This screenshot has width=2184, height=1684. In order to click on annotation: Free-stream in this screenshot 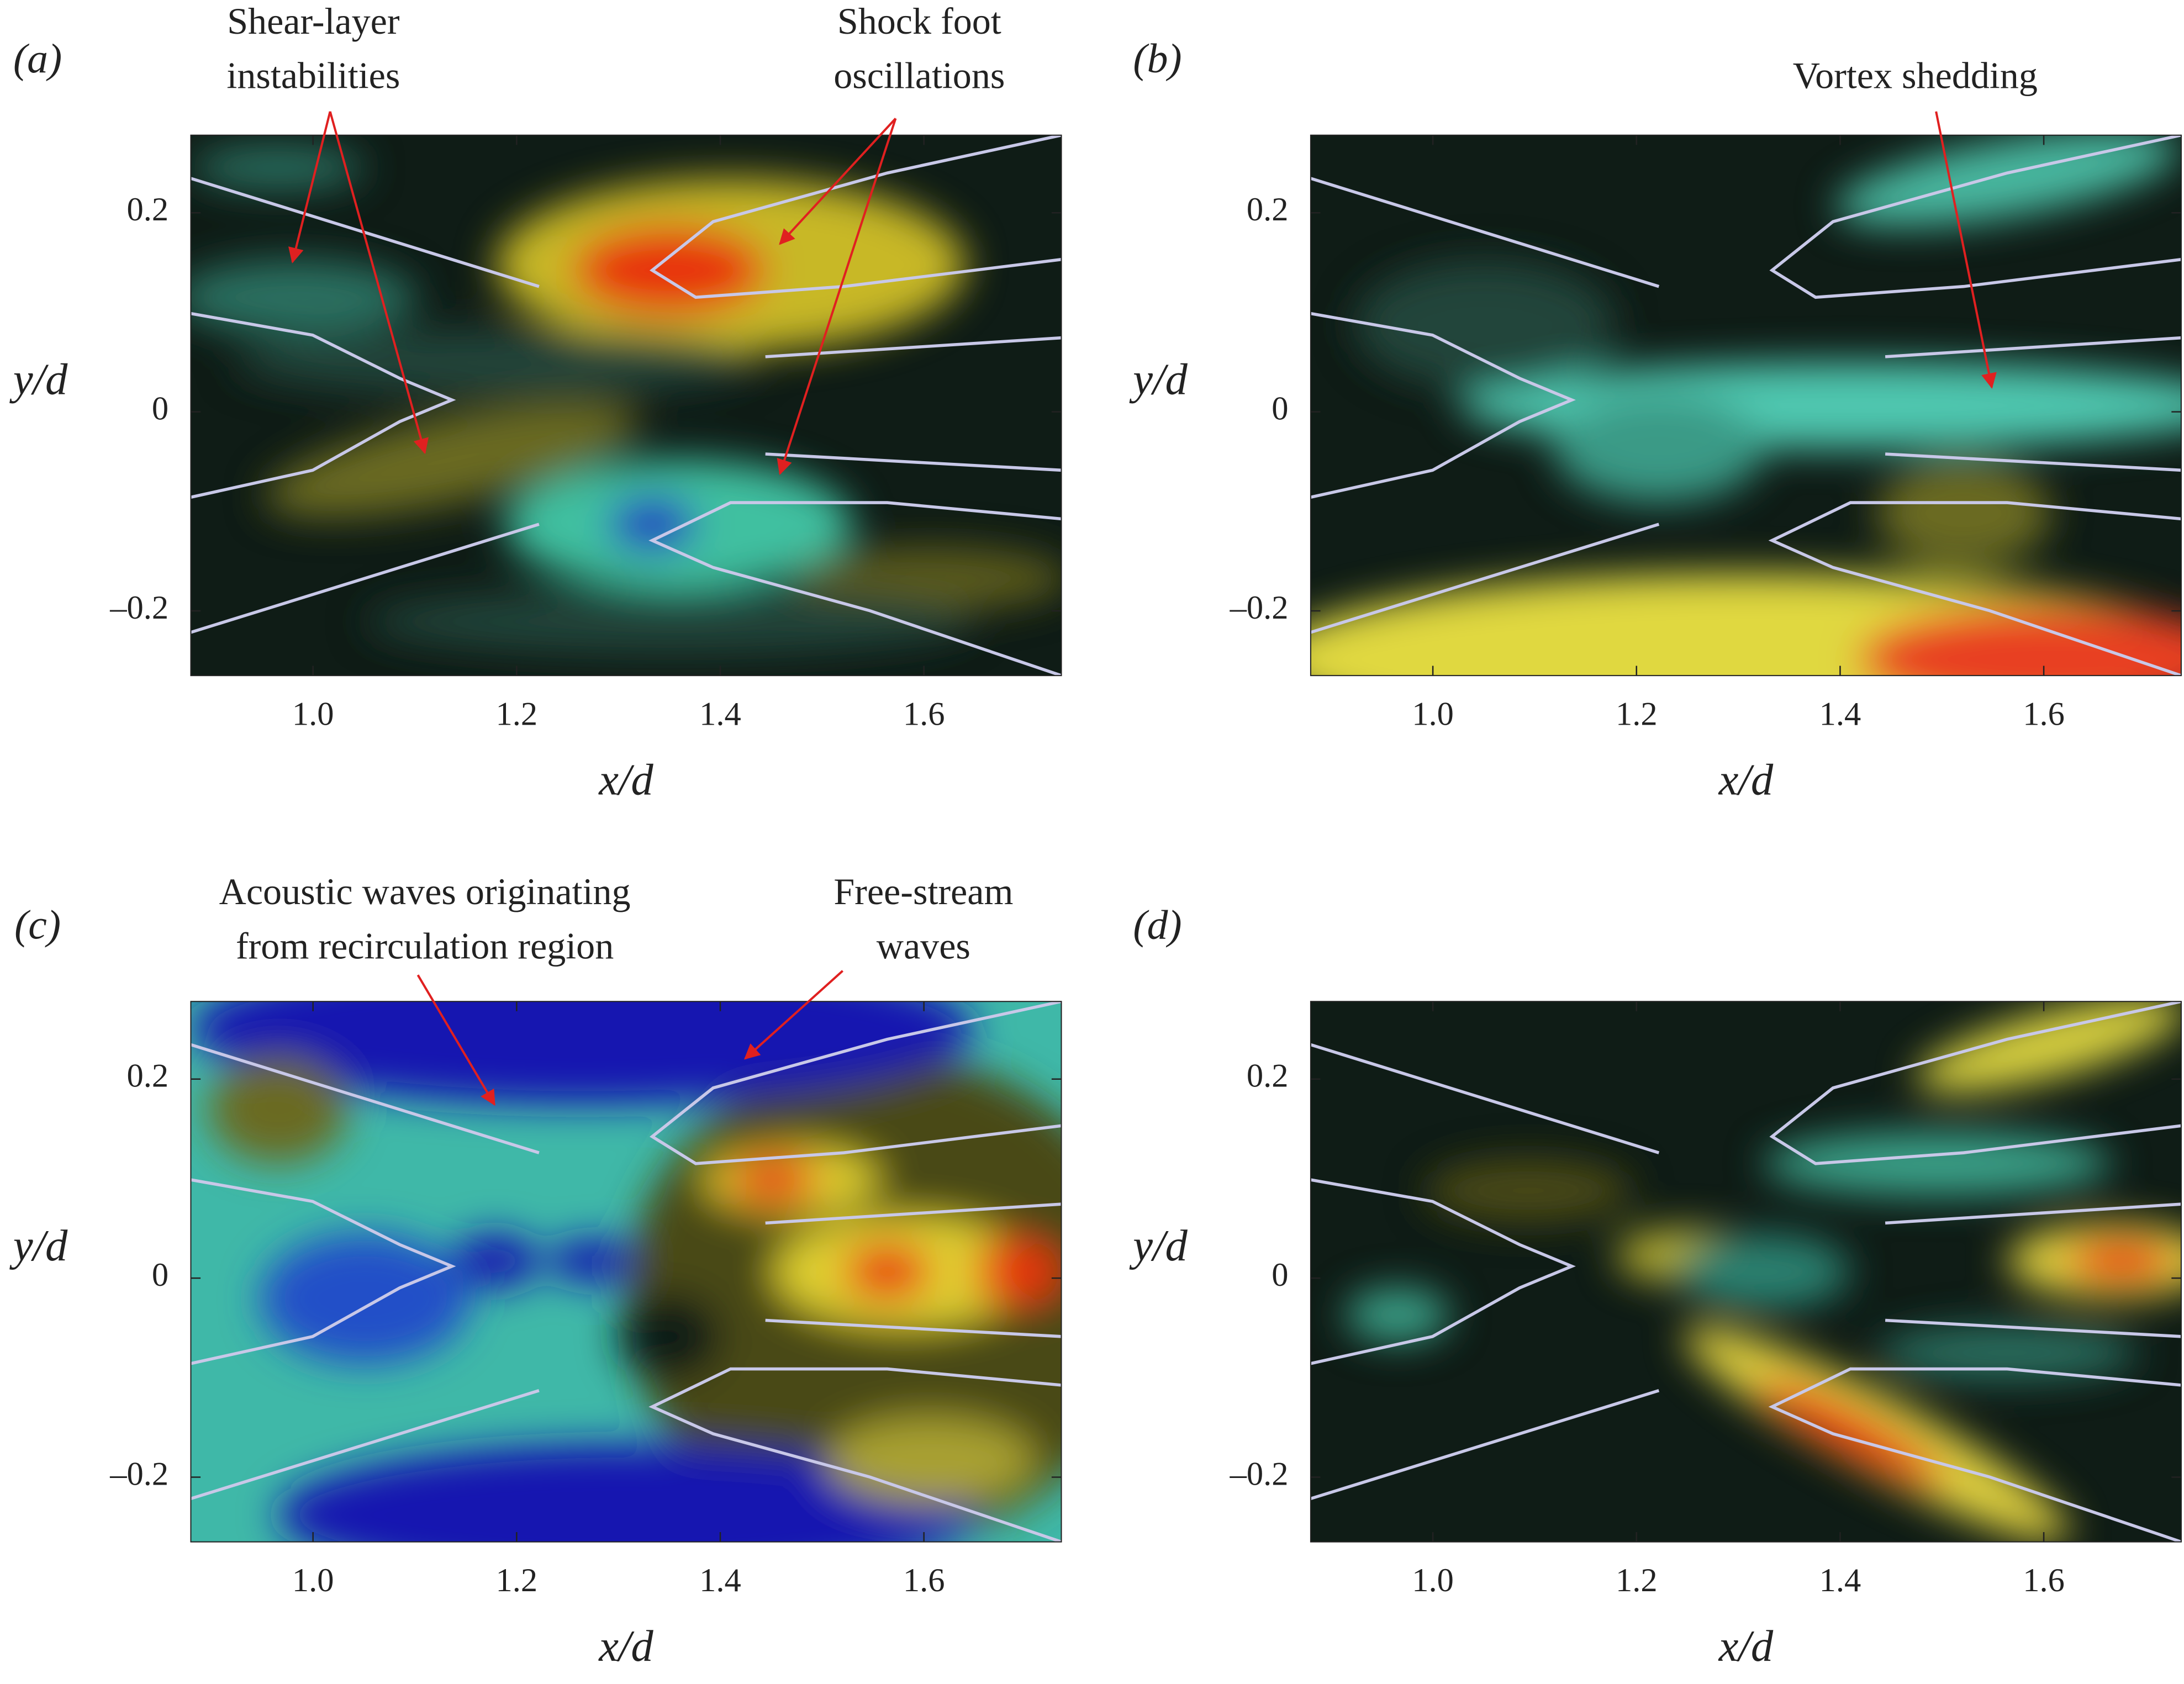, I will do `click(923, 891)`.